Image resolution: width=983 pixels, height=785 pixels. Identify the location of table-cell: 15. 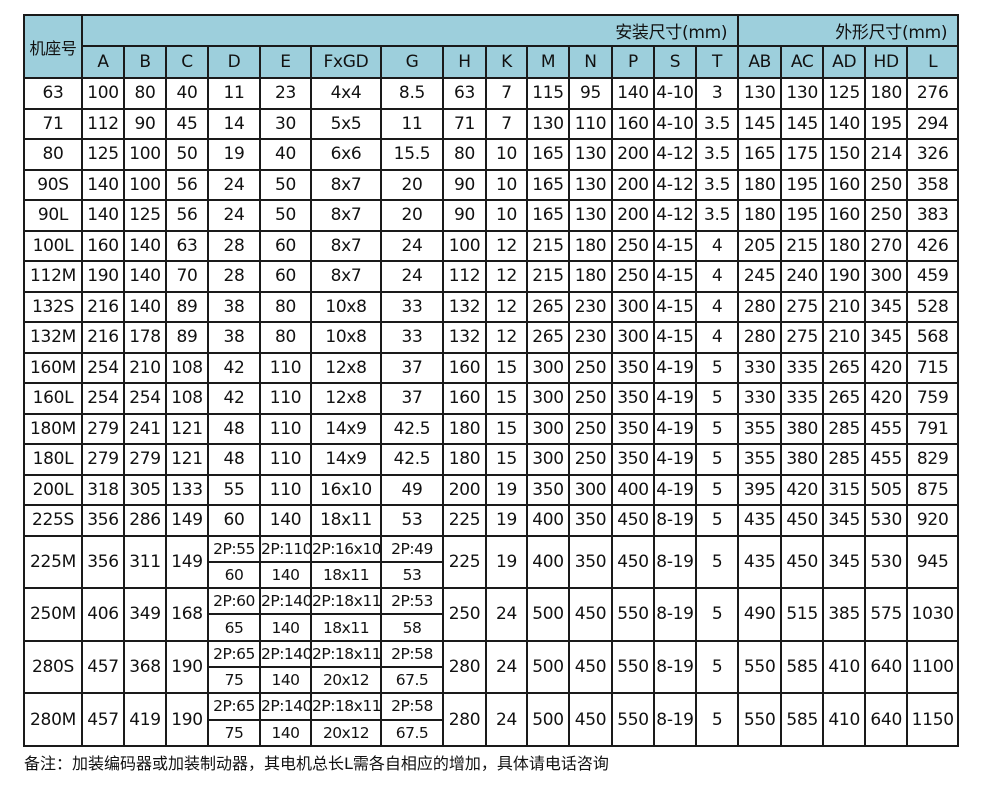
(506, 459).